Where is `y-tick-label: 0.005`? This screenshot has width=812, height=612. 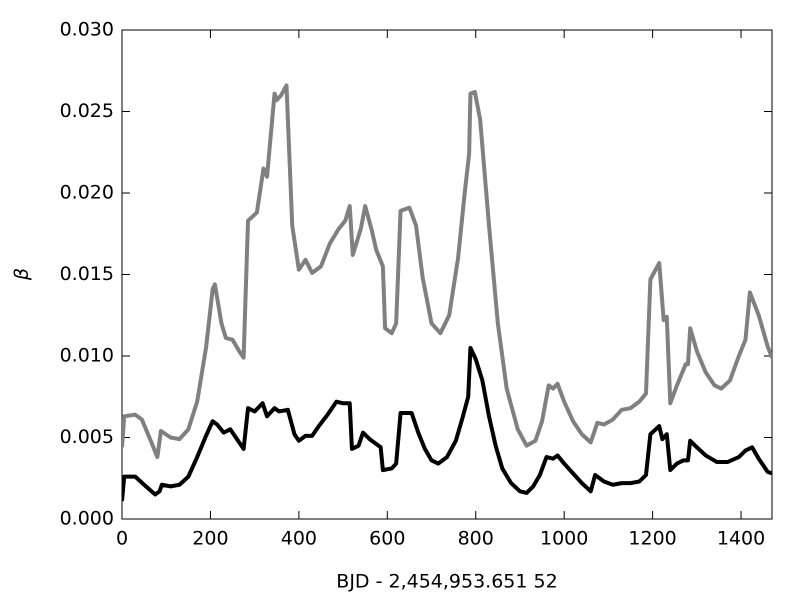 y-tick-label: 0.005 is located at coordinates (87, 437).